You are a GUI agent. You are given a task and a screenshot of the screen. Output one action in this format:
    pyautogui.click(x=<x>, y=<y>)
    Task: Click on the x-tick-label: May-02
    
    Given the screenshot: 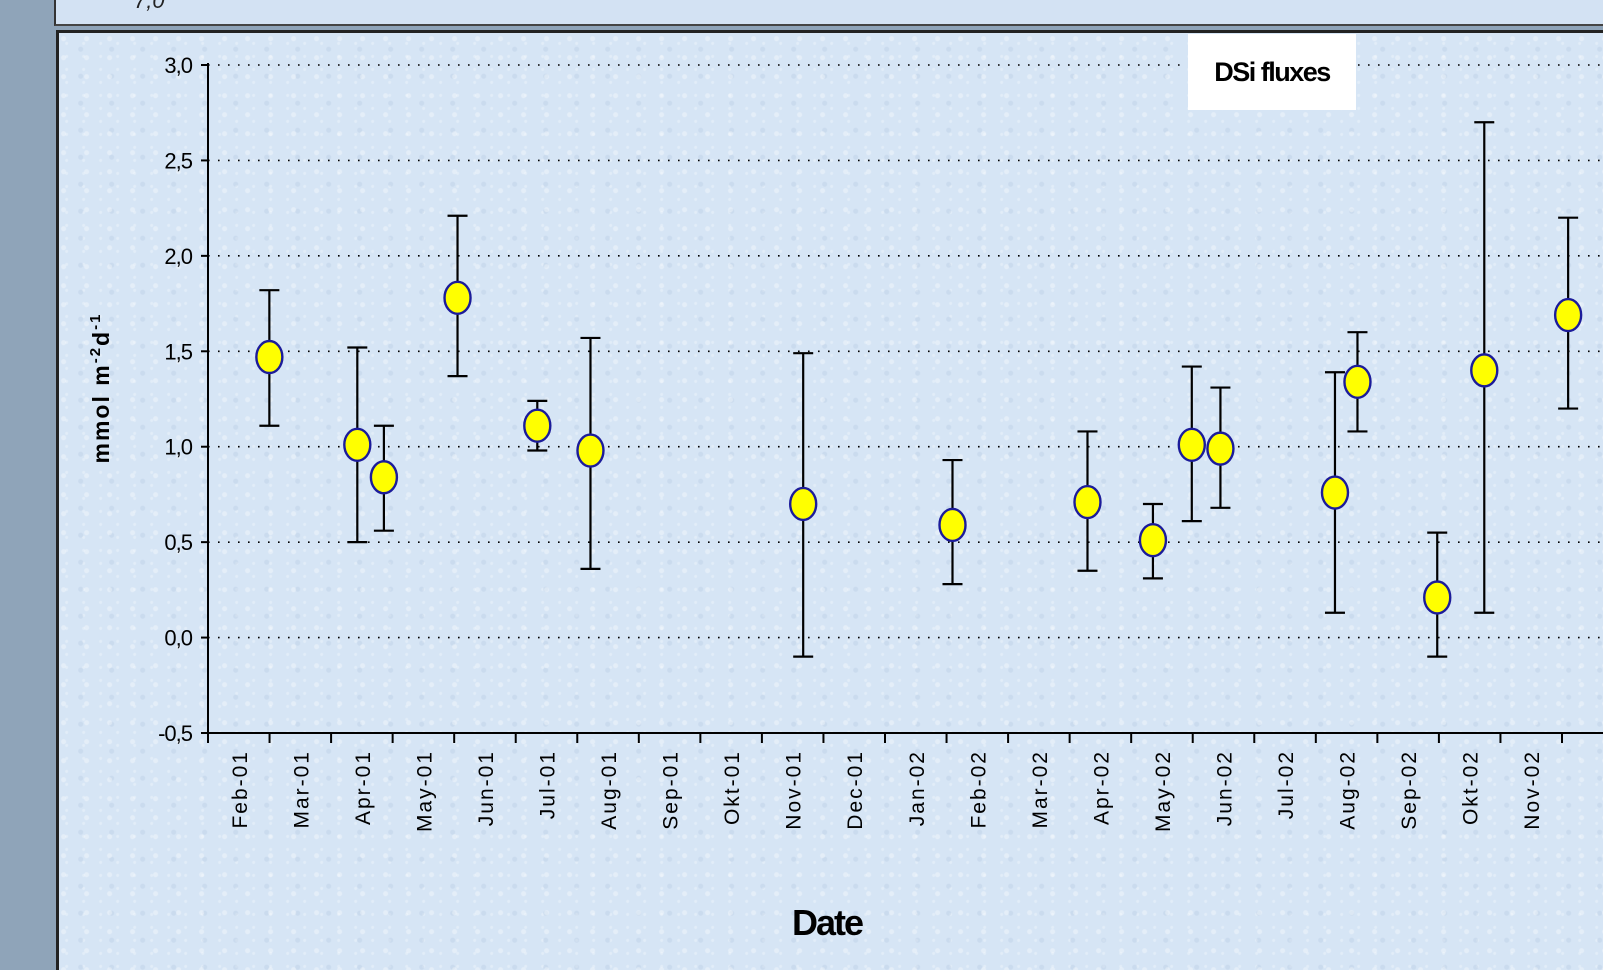 What is the action you would take?
    pyautogui.click(x=1163, y=791)
    